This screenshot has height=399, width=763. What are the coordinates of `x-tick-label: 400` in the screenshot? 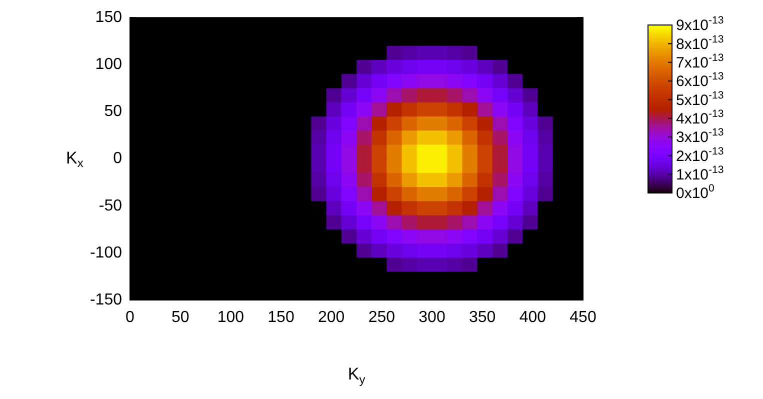 It's located at (532, 317).